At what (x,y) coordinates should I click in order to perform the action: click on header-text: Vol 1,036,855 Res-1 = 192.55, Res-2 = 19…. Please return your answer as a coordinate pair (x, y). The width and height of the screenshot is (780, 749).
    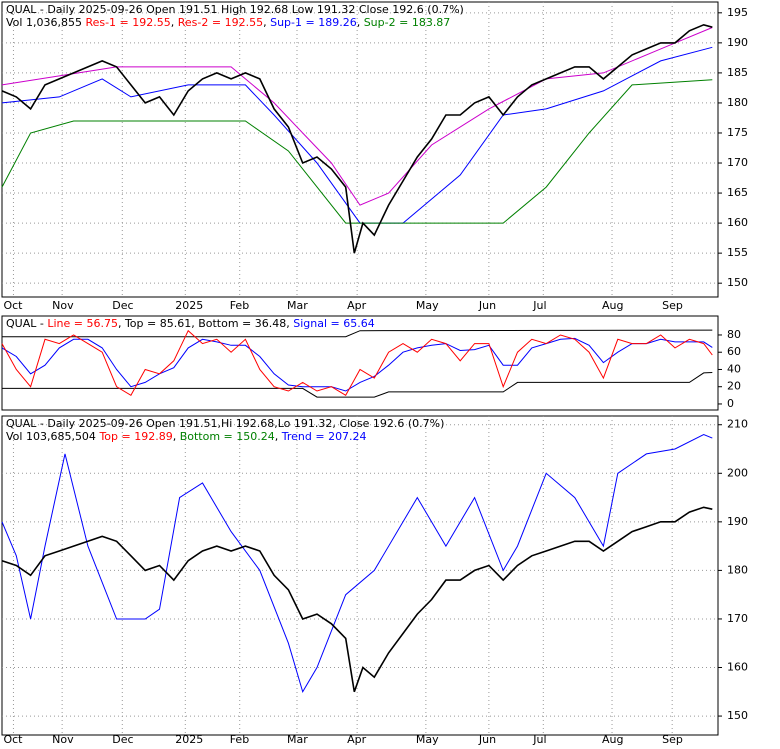
    Looking at the image, I should click on (228, 22).